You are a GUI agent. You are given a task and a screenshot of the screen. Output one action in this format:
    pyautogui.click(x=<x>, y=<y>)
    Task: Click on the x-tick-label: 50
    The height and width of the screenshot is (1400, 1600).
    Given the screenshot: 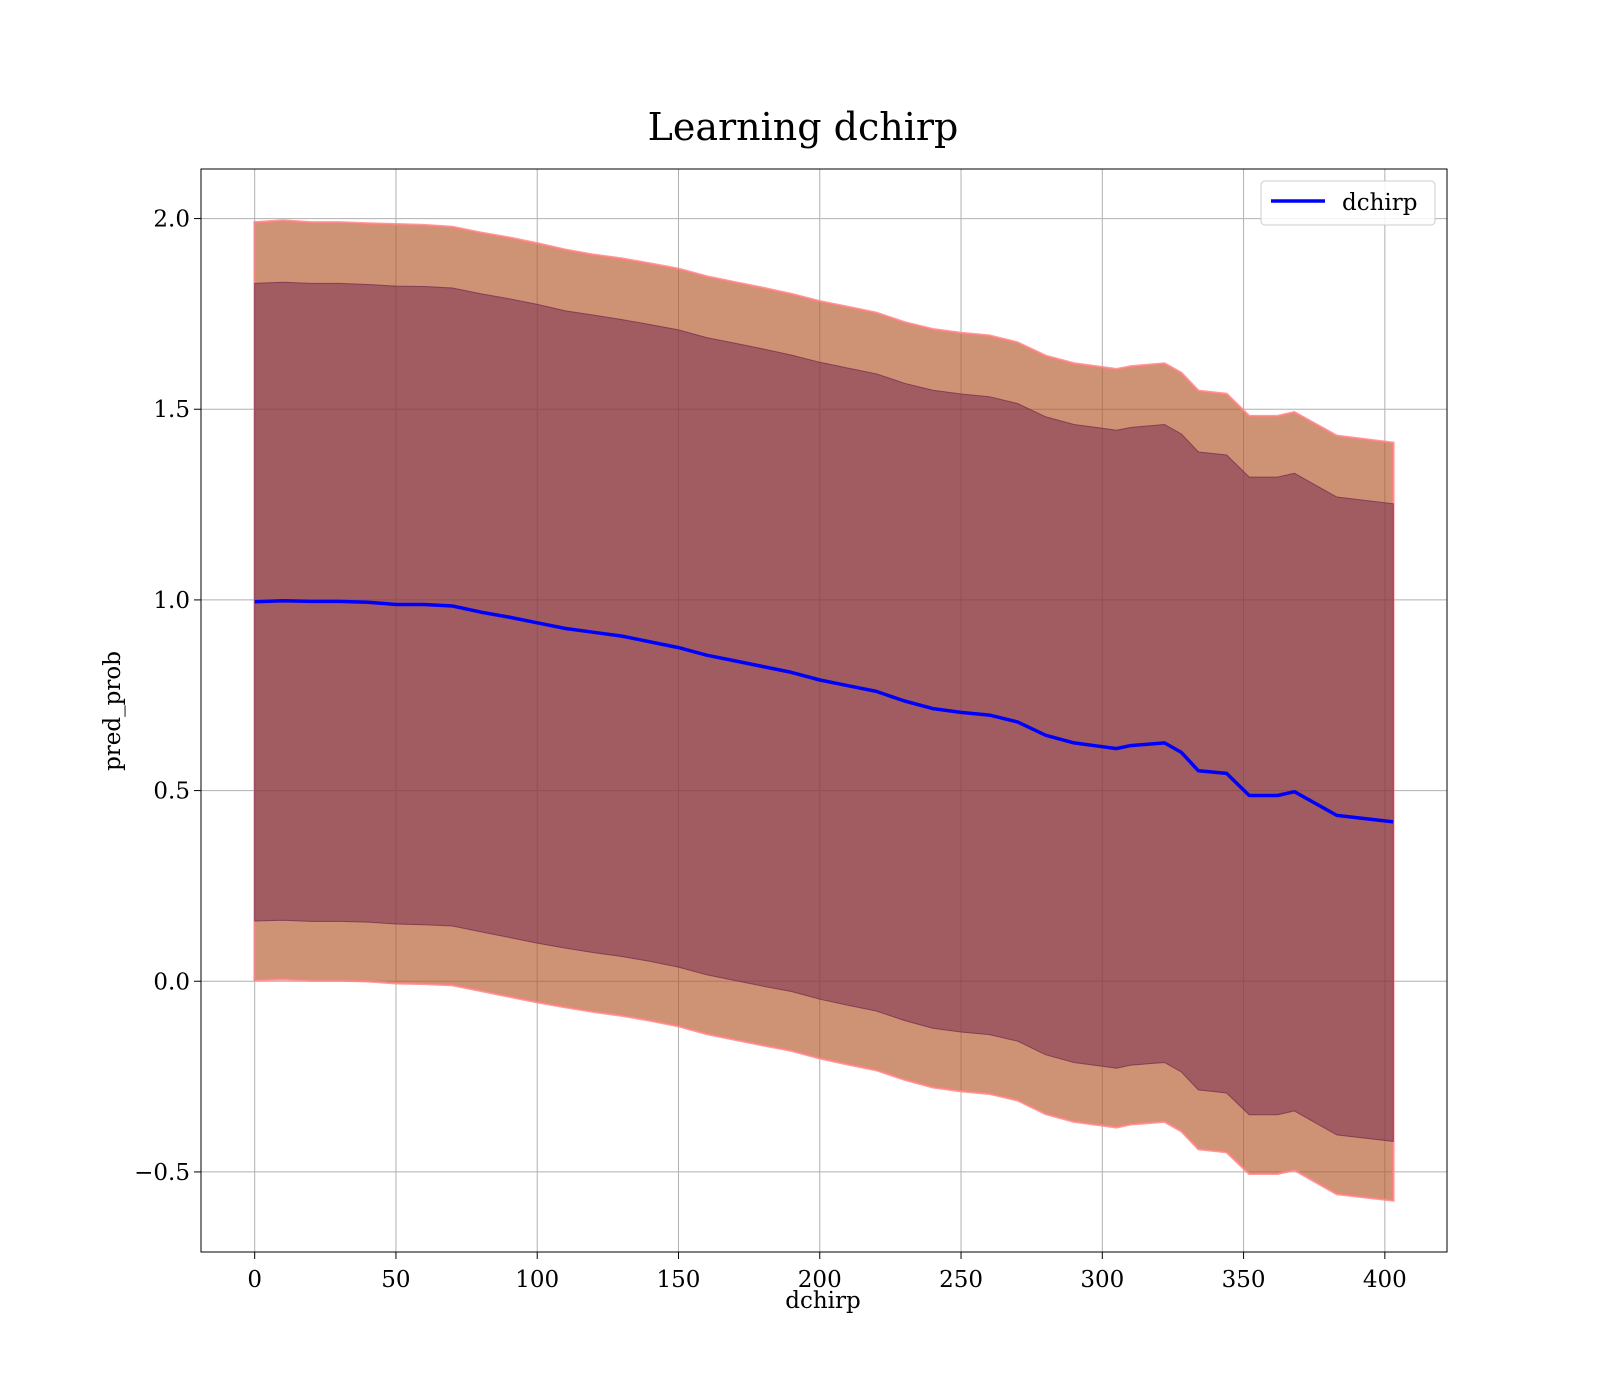 What is the action you would take?
    pyautogui.click(x=395, y=1280)
    